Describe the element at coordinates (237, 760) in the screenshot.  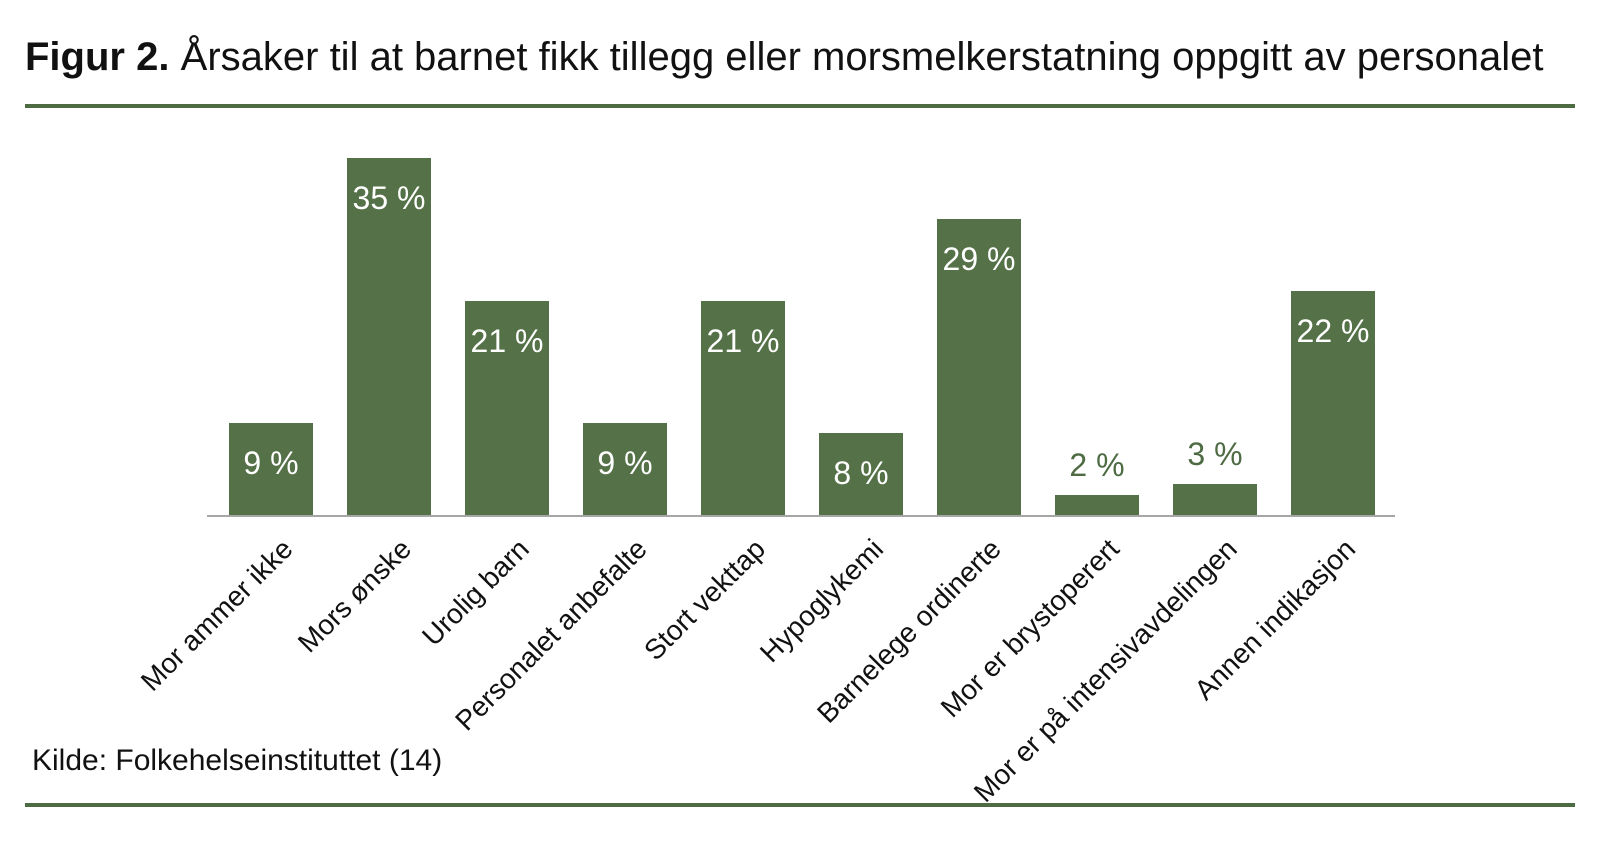
I see `source-caption: Kilde: Folkehelseinstituttet (14)` at that location.